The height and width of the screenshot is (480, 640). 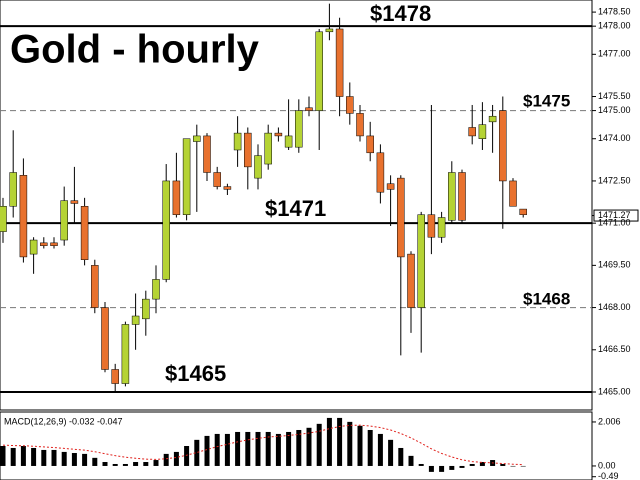 What do you see at coordinates (614, 180) in the screenshot?
I see `y-tick-label: 1472.50` at bounding box center [614, 180].